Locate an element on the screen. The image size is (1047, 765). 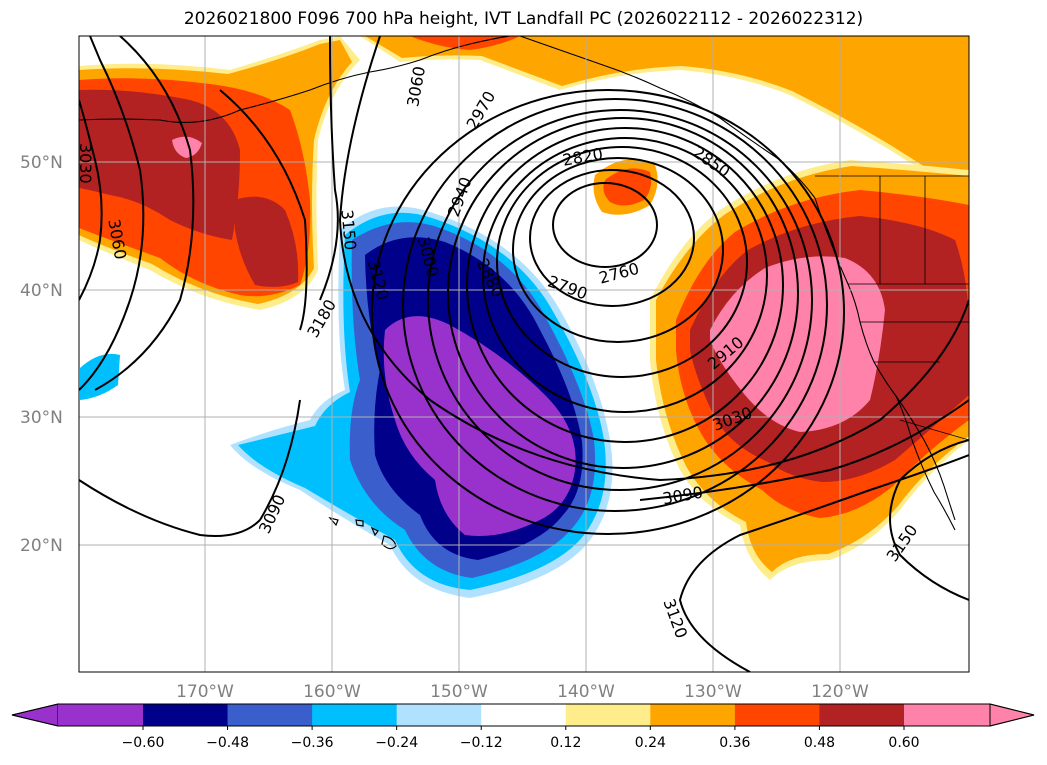
lon-label-150w: 150°W is located at coordinates (459, 692).